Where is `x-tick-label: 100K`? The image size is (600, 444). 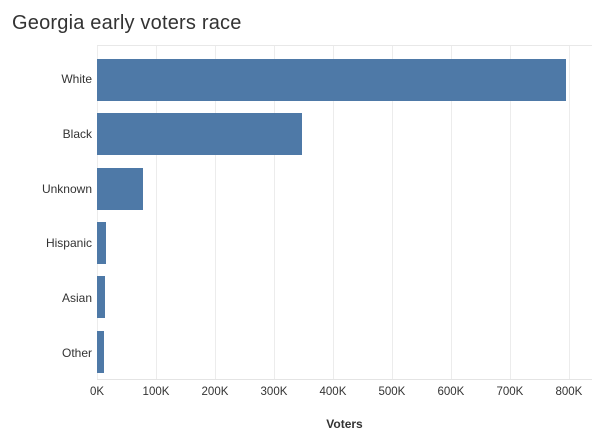 x-tick-label: 100K is located at coordinates (156, 392).